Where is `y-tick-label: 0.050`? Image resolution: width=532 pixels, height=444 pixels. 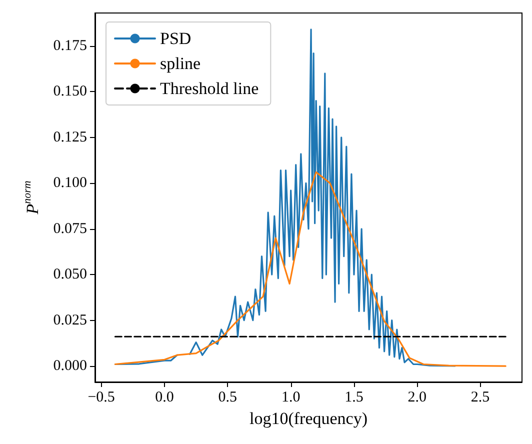 y-tick-label: 0.050 is located at coordinates (70, 274).